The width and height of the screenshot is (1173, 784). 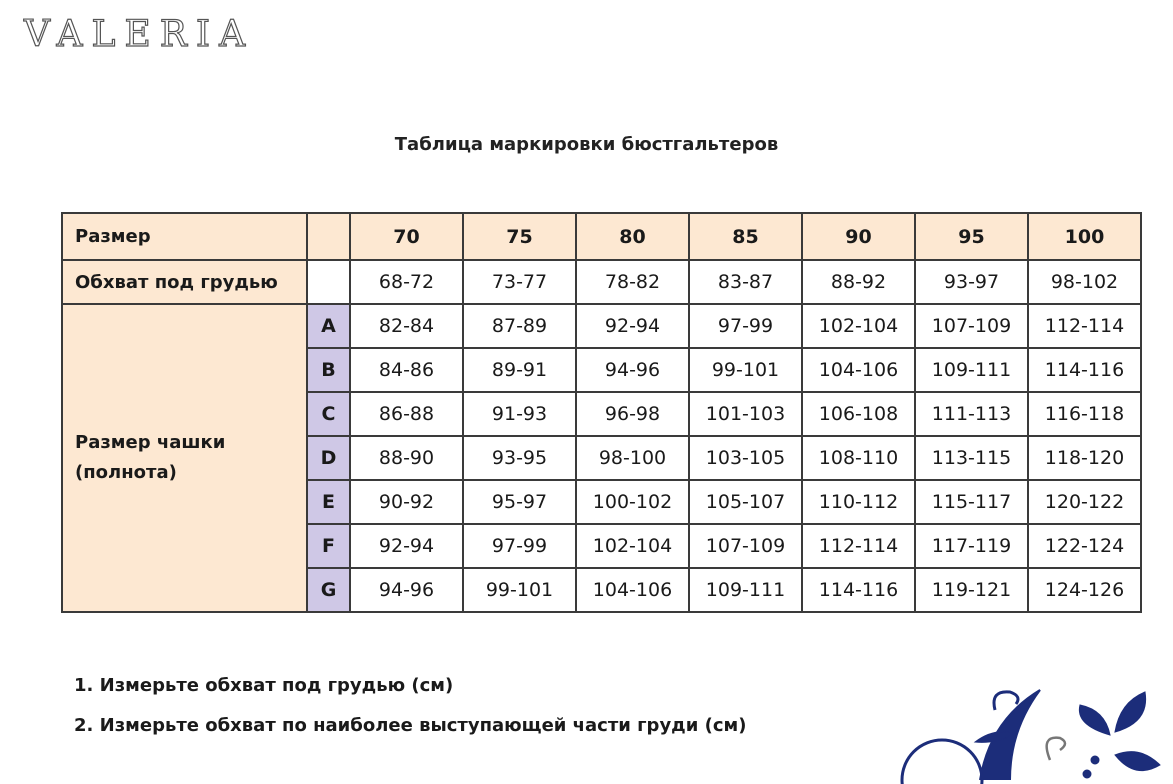 What do you see at coordinates (406, 502) in the screenshot?
I see `bust-range: 90-92` at bounding box center [406, 502].